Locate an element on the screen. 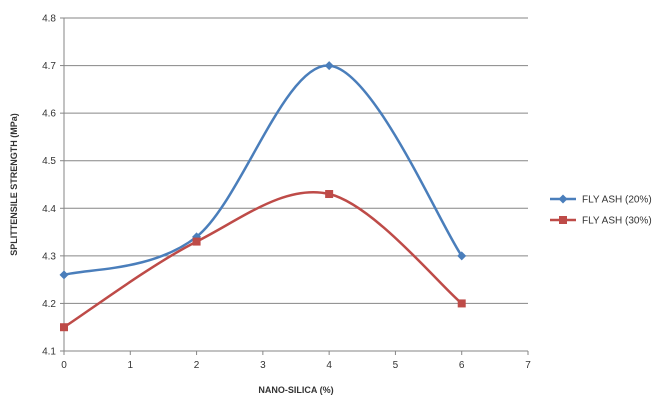  legend: FLY ASH (20%) FLY ASH (30%) is located at coordinates (601, 210).